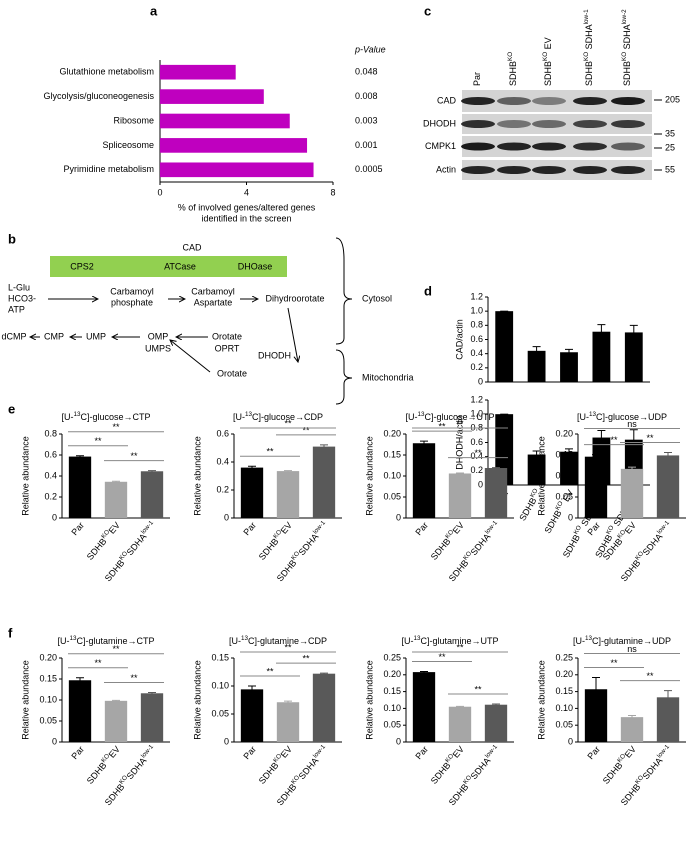 This screenshot has height=849, width=690. What do you see at coordinates (632, 424) in the screenshot?
I see `significance-label: ns` at bounding box center [632, 424].